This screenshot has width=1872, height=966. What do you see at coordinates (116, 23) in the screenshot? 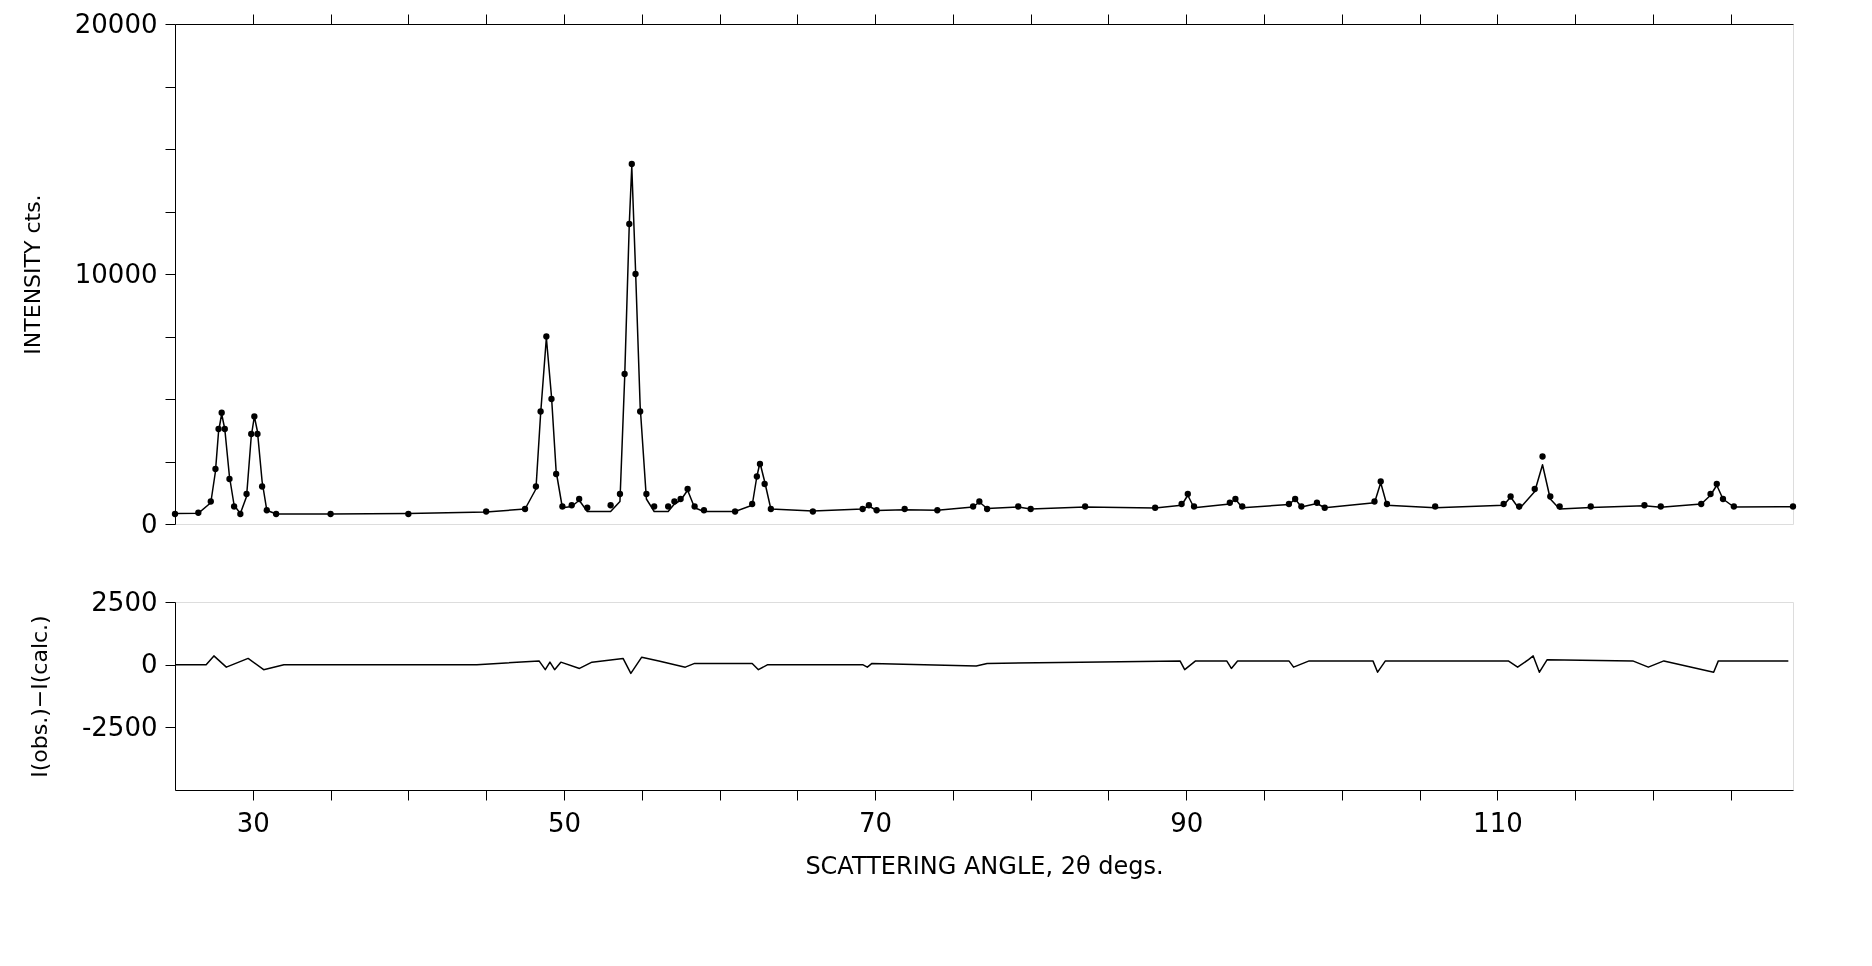
I see `y-tick-label: 20000` at bounding box center [116, 23].